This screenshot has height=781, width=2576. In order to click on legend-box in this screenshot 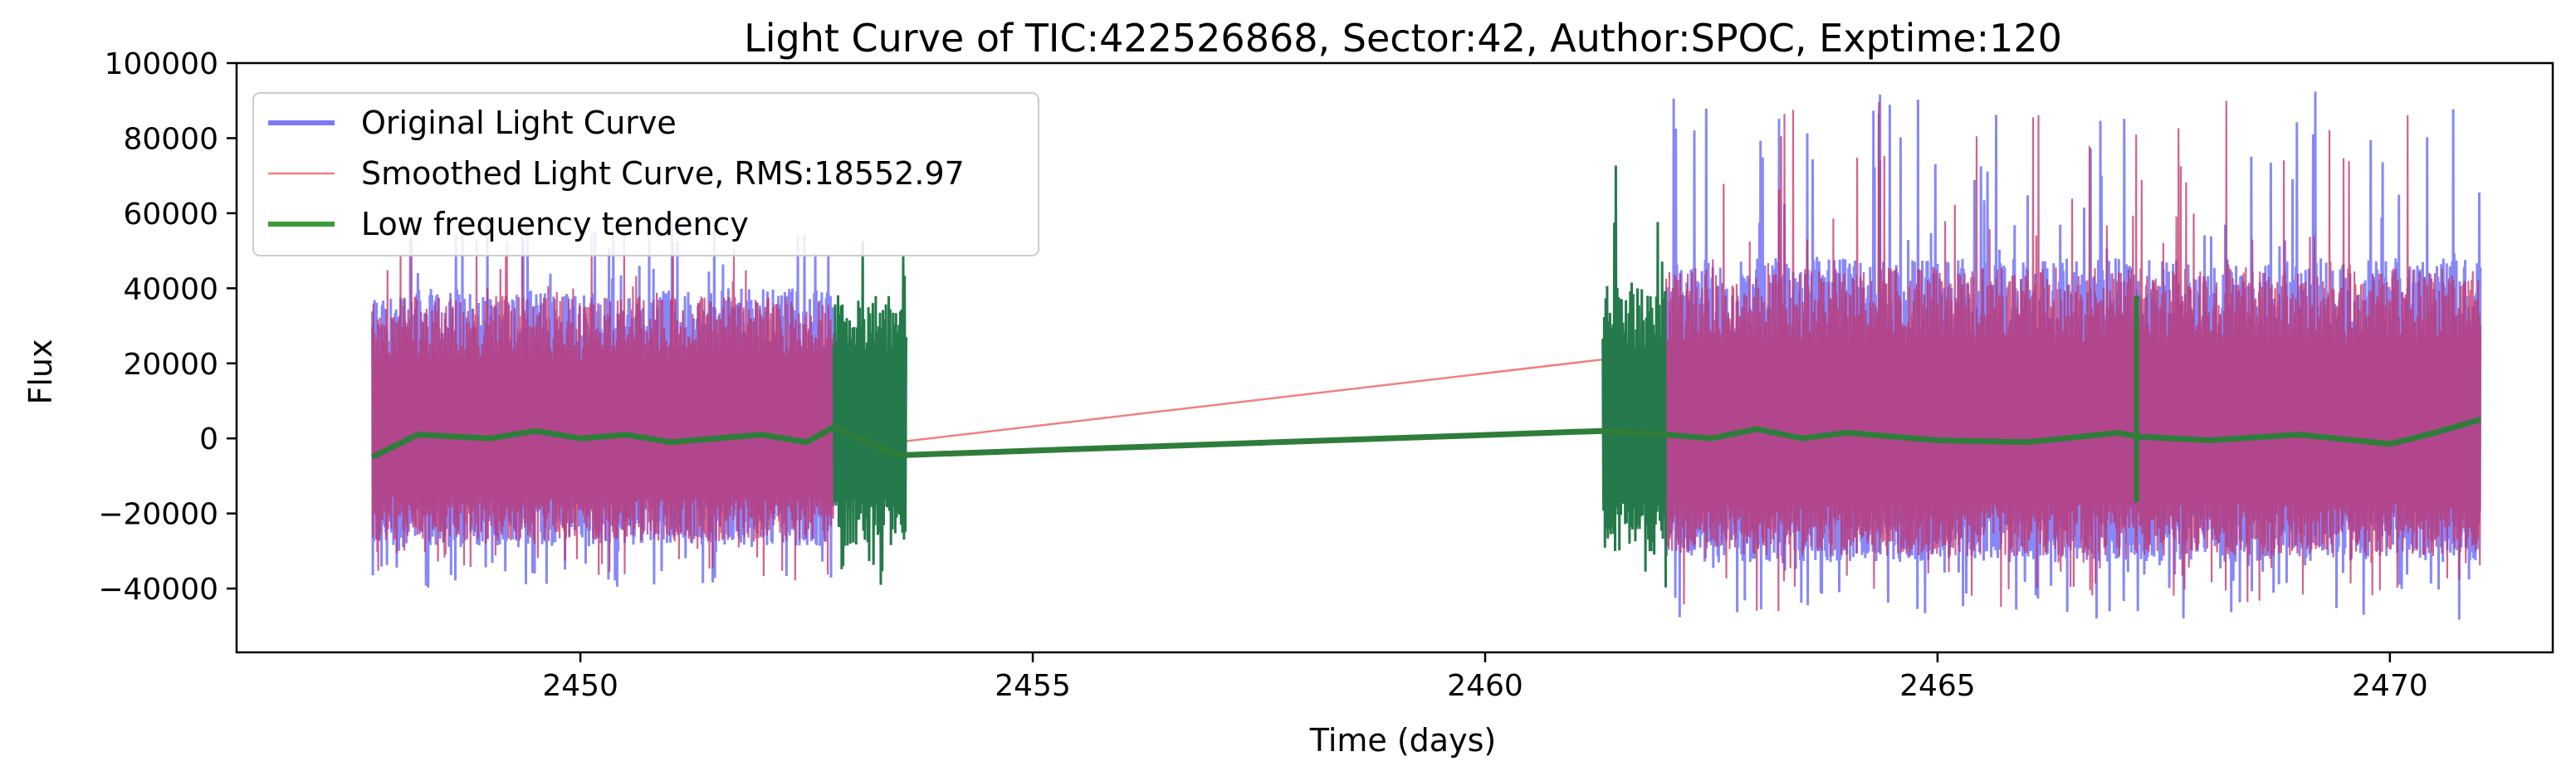, I will do `click(645, 174)`.